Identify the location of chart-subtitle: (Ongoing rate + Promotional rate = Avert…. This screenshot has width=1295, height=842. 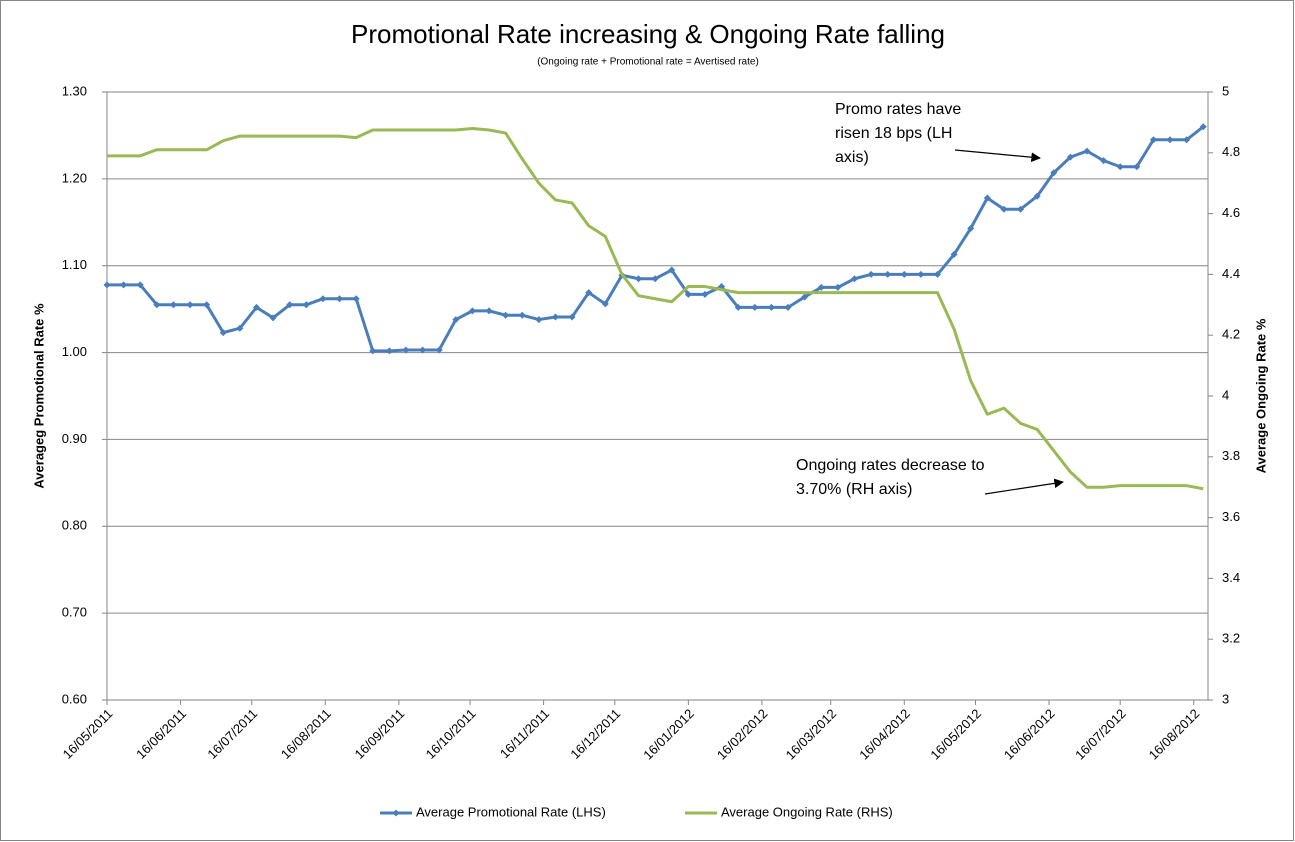
(648, 62).